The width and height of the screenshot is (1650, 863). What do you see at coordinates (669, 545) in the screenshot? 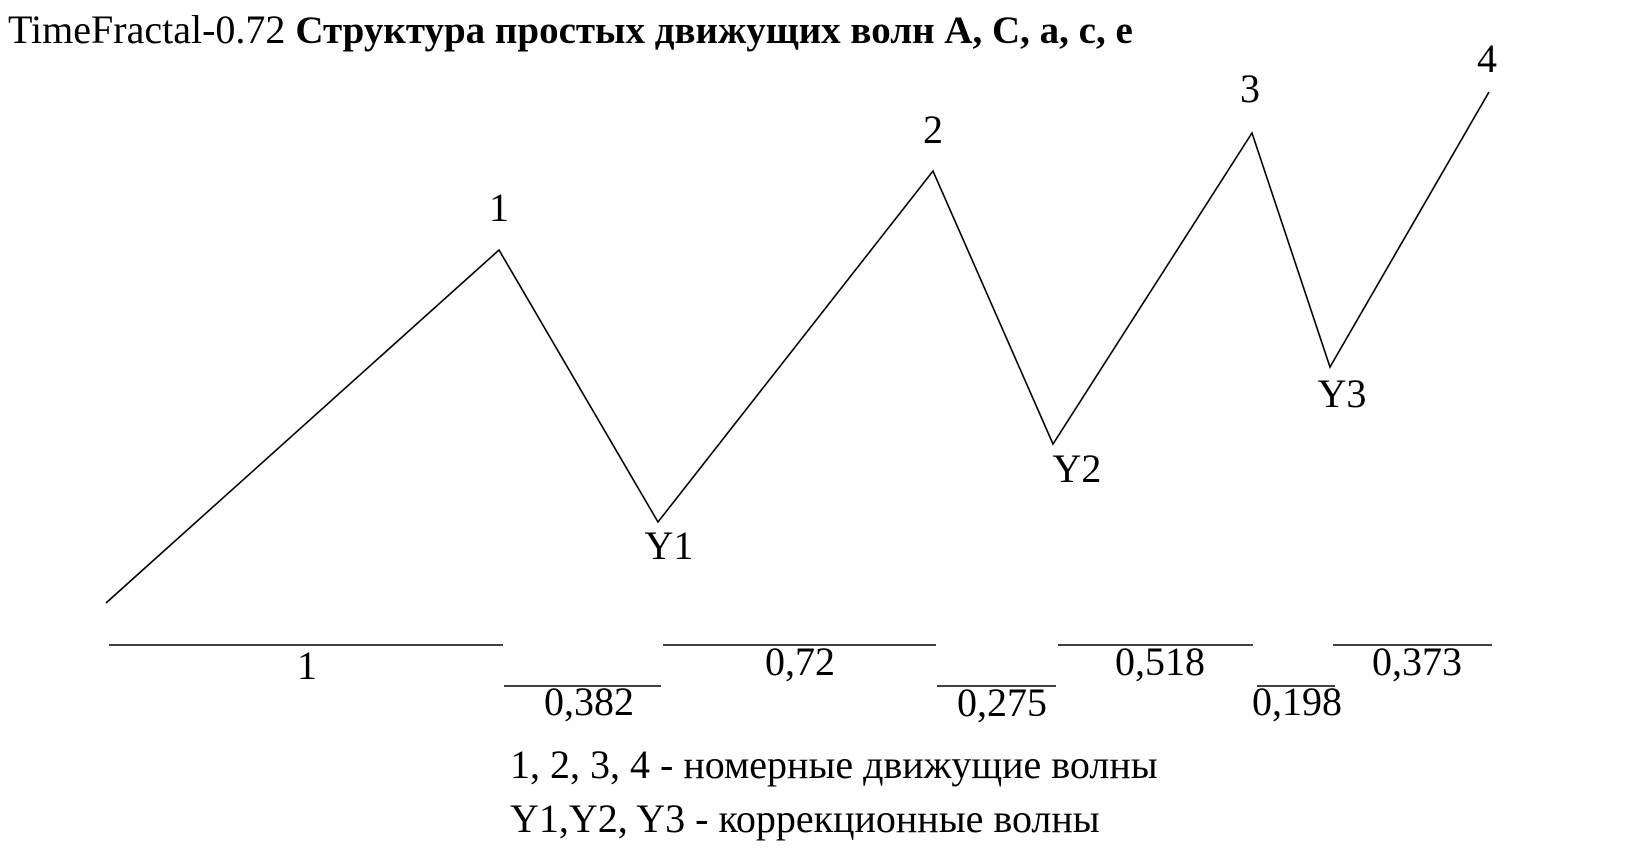
I see `node-label: Y1` at bounding box center [669, 545].